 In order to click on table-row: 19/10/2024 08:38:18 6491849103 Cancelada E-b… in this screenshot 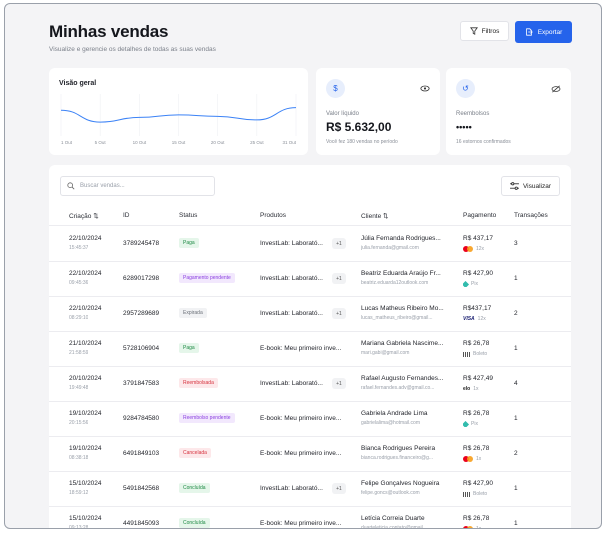, I will do `click(310, 454)`.